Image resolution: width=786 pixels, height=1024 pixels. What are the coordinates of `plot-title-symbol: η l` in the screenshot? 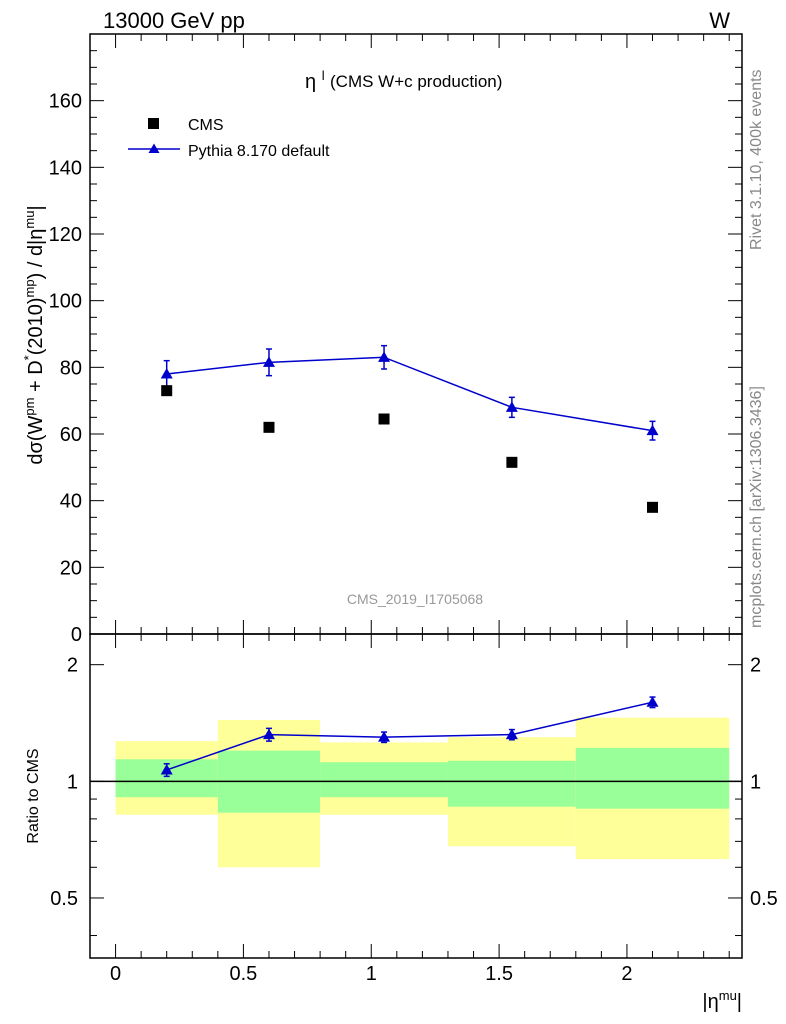 It's located at (315, 80).